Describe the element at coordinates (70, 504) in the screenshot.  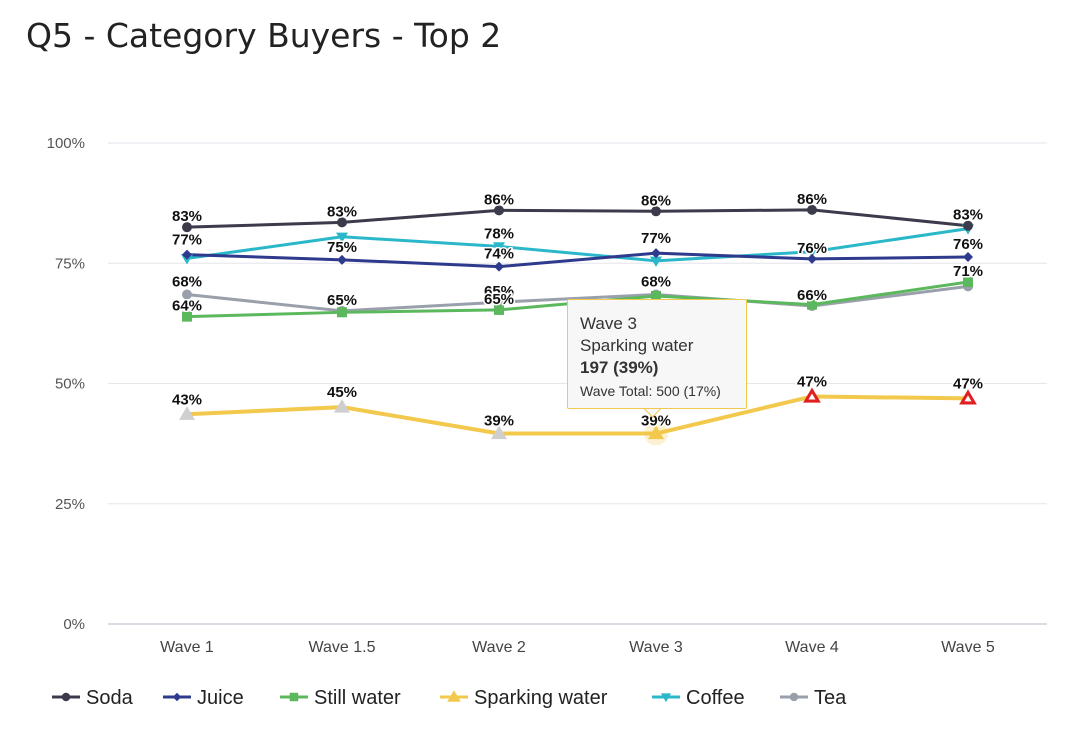
I see `y-tick-label: 25%` at that location.